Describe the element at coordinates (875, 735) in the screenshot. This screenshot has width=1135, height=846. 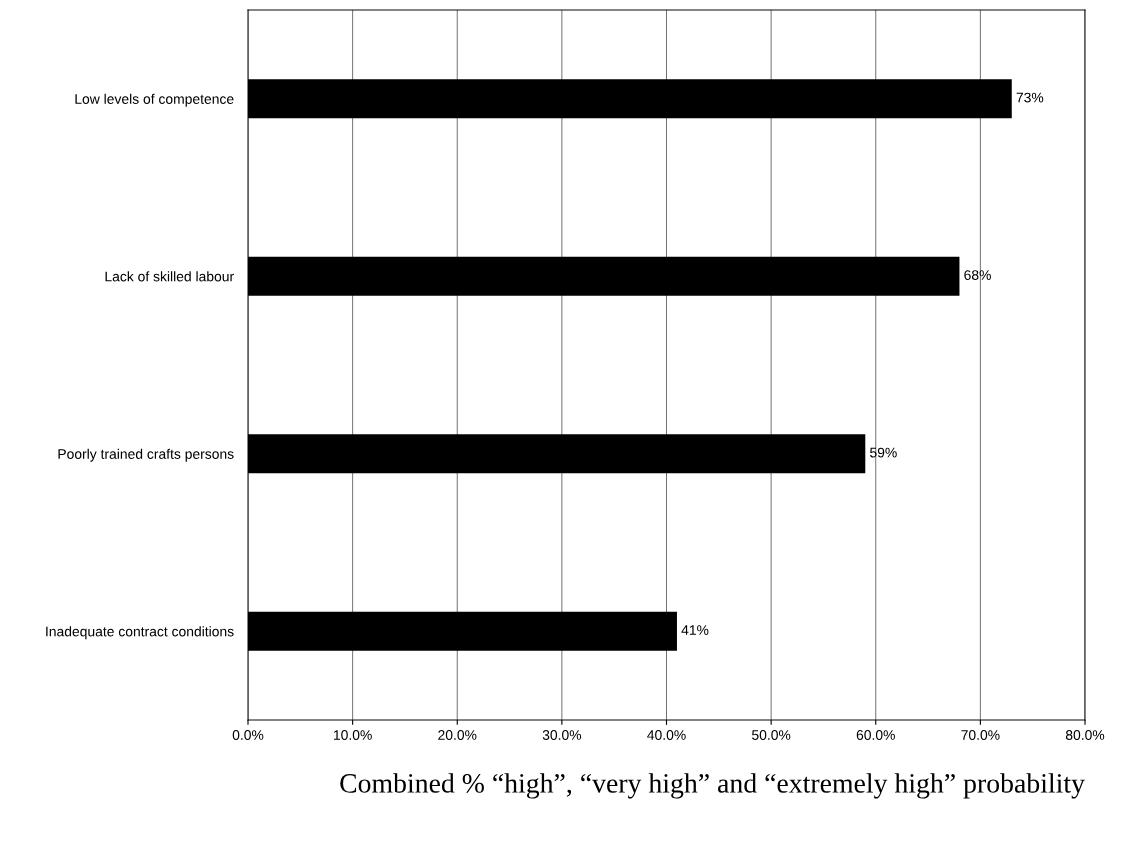
I see `x-tick-label: 60.0%` at that location.